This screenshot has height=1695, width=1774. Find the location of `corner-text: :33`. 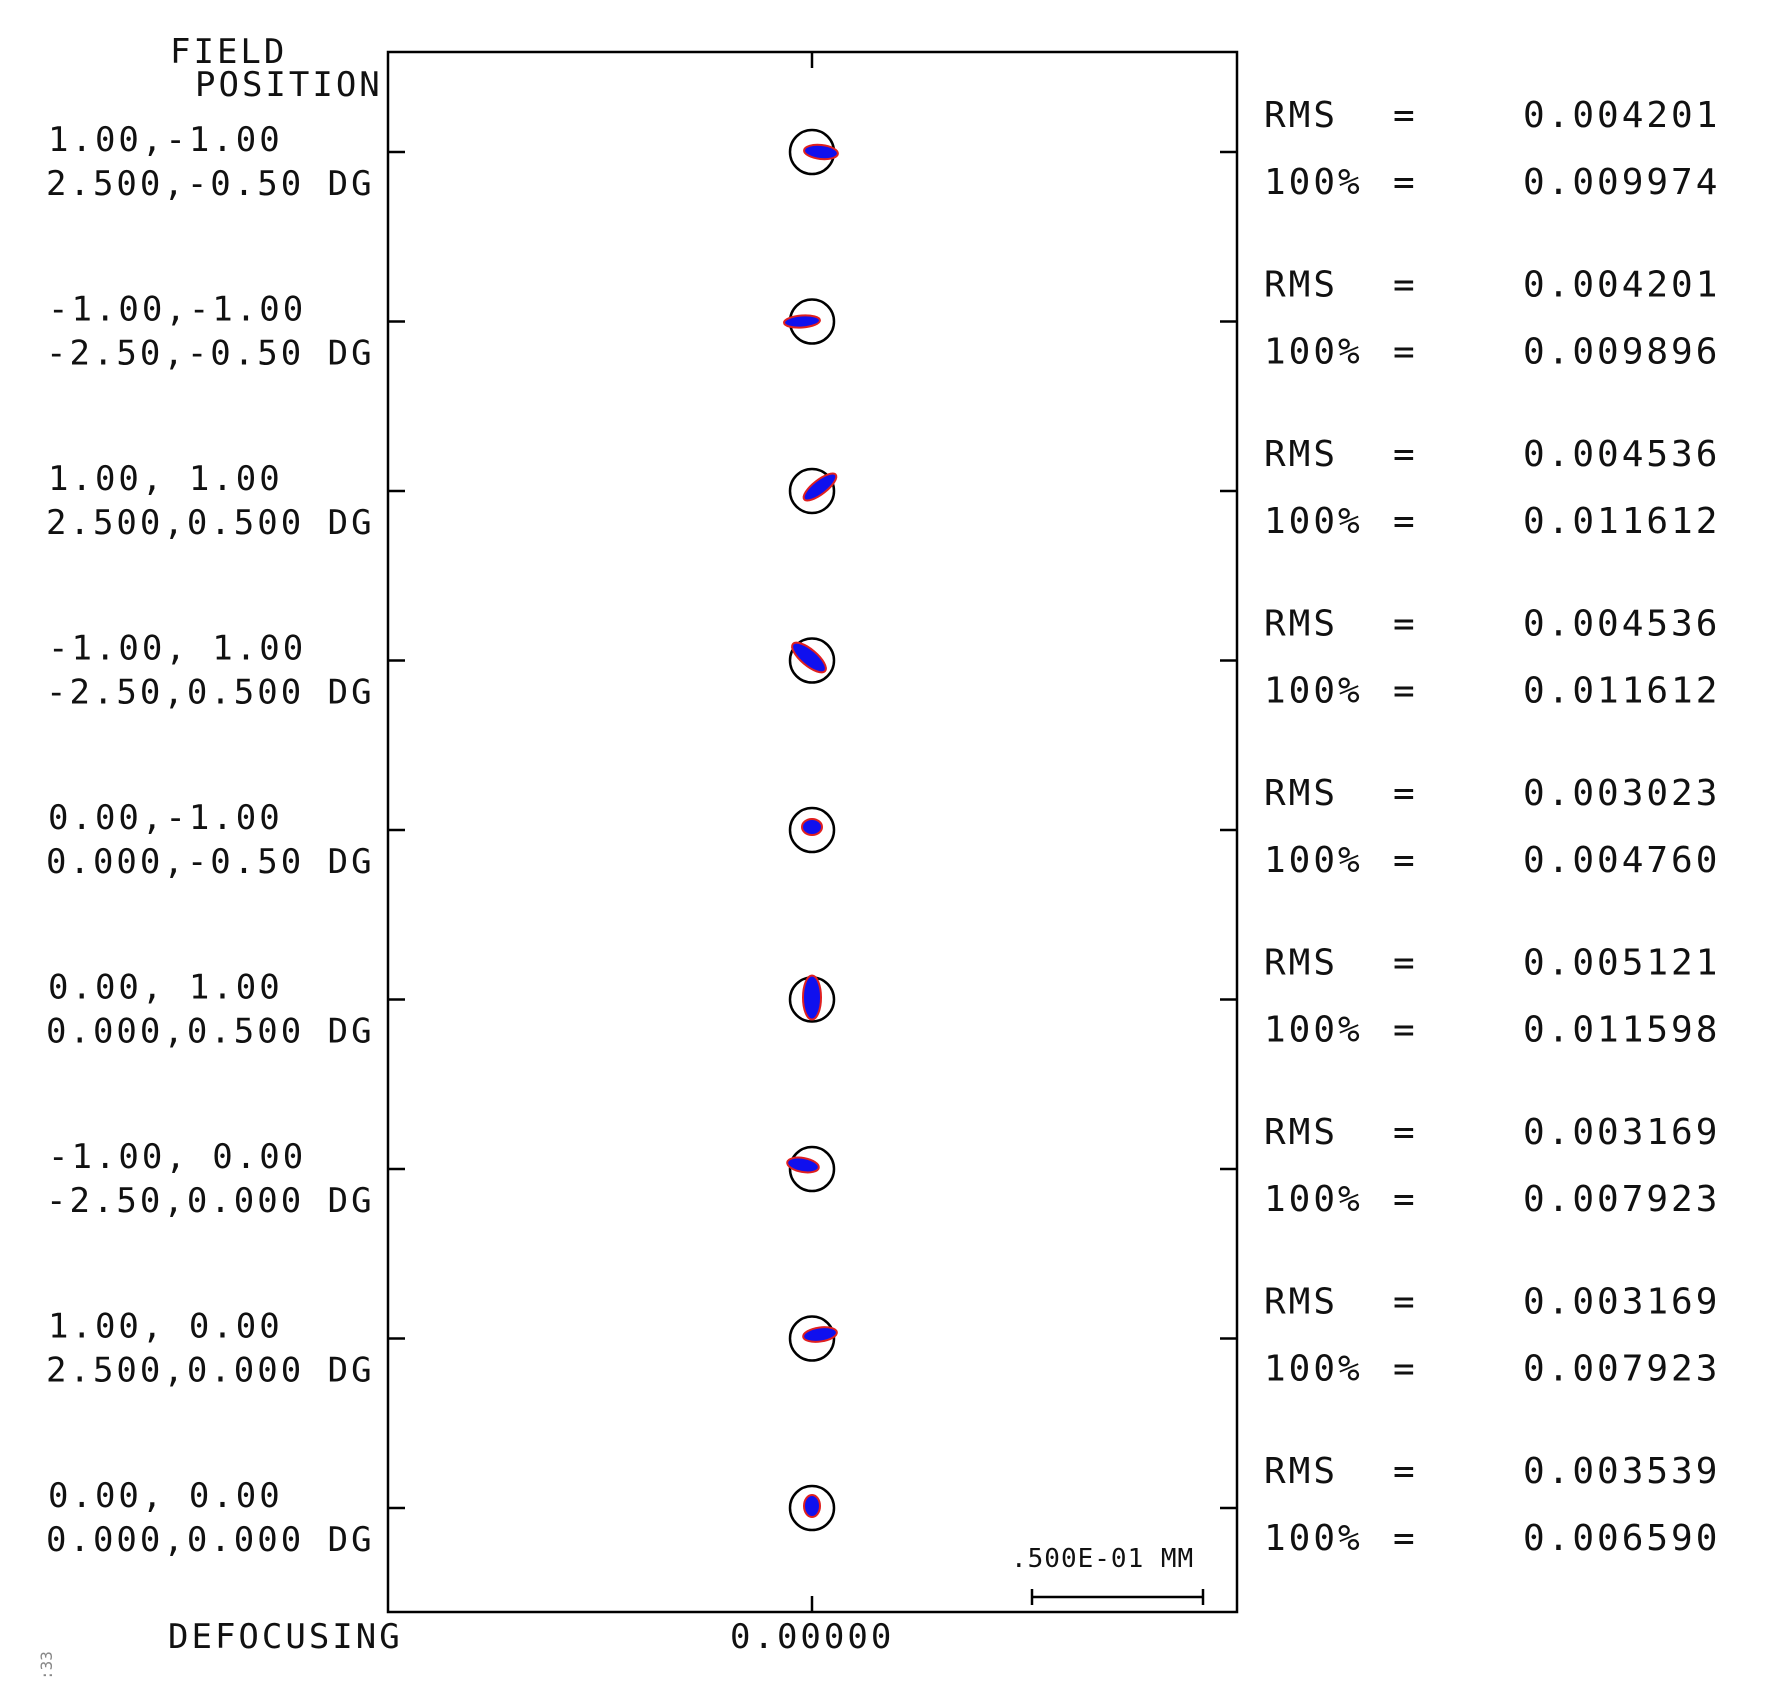

corner-text: :33 is located at coordinates (46, 1665).